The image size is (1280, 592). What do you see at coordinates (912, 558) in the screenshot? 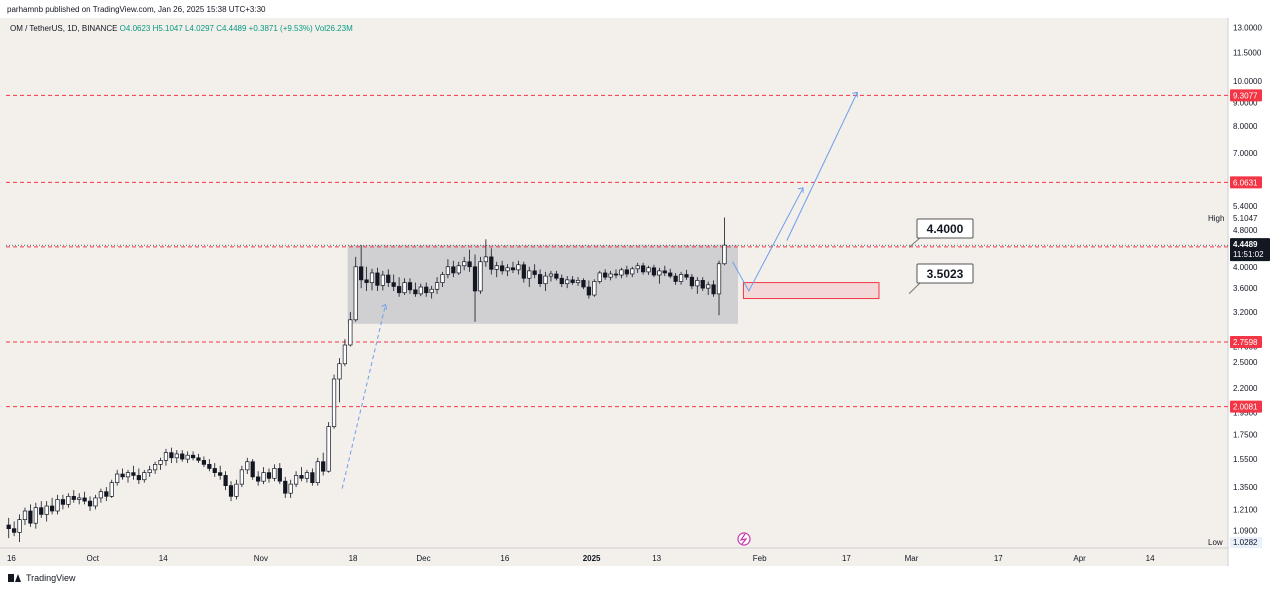
I see `x-tick-label-11: Mar` at bounding box center [912, 558].